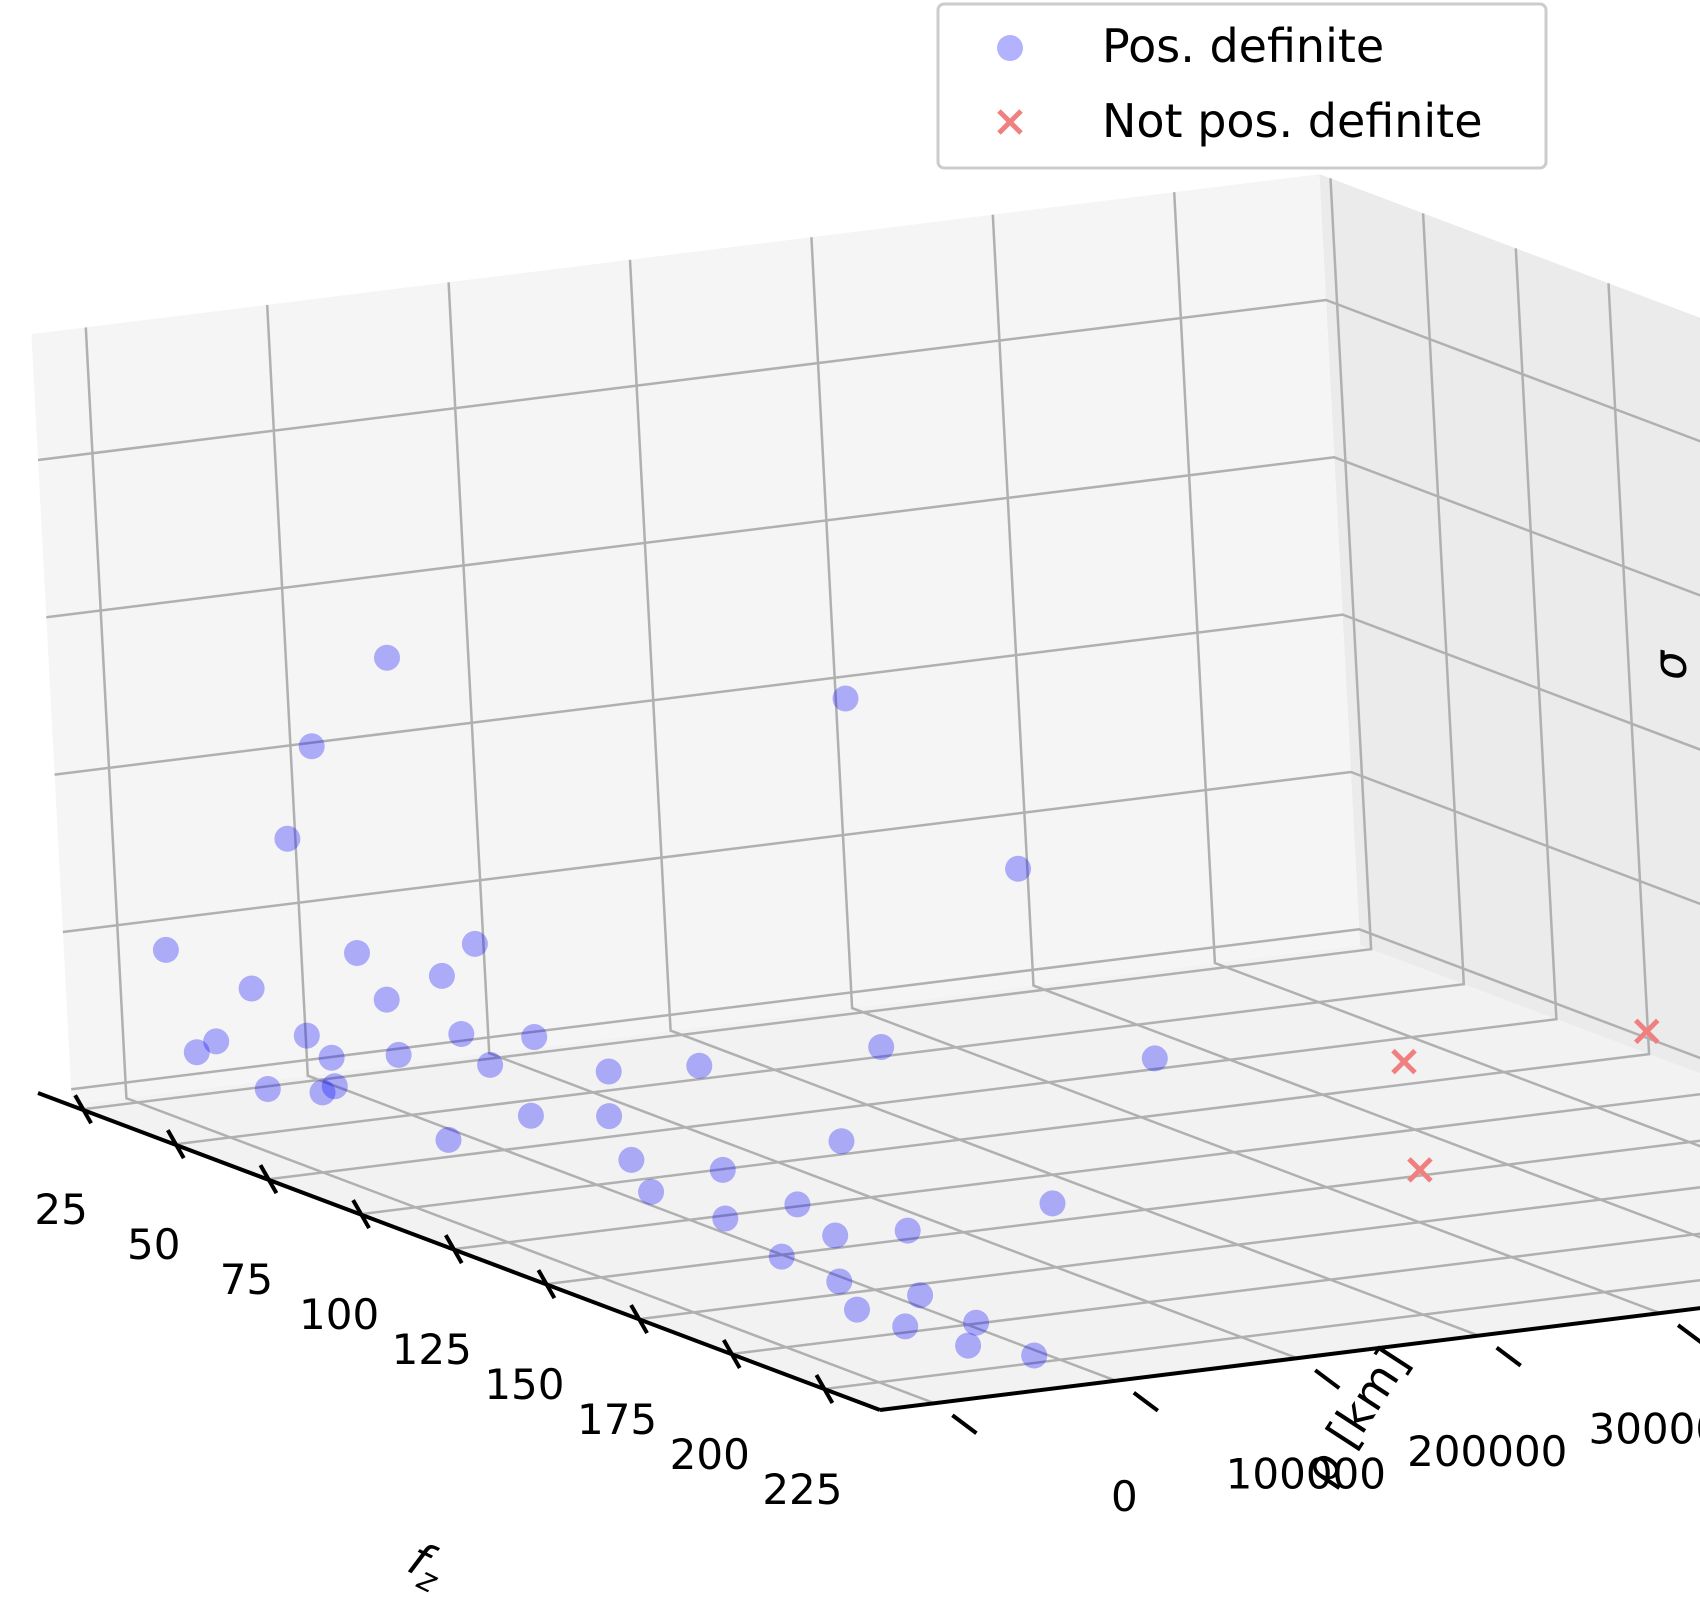 The height and width of the screenshot is (1624, 1700). I want to click on legend: Pos. definite Not pos. definite, so click(1242, 86).